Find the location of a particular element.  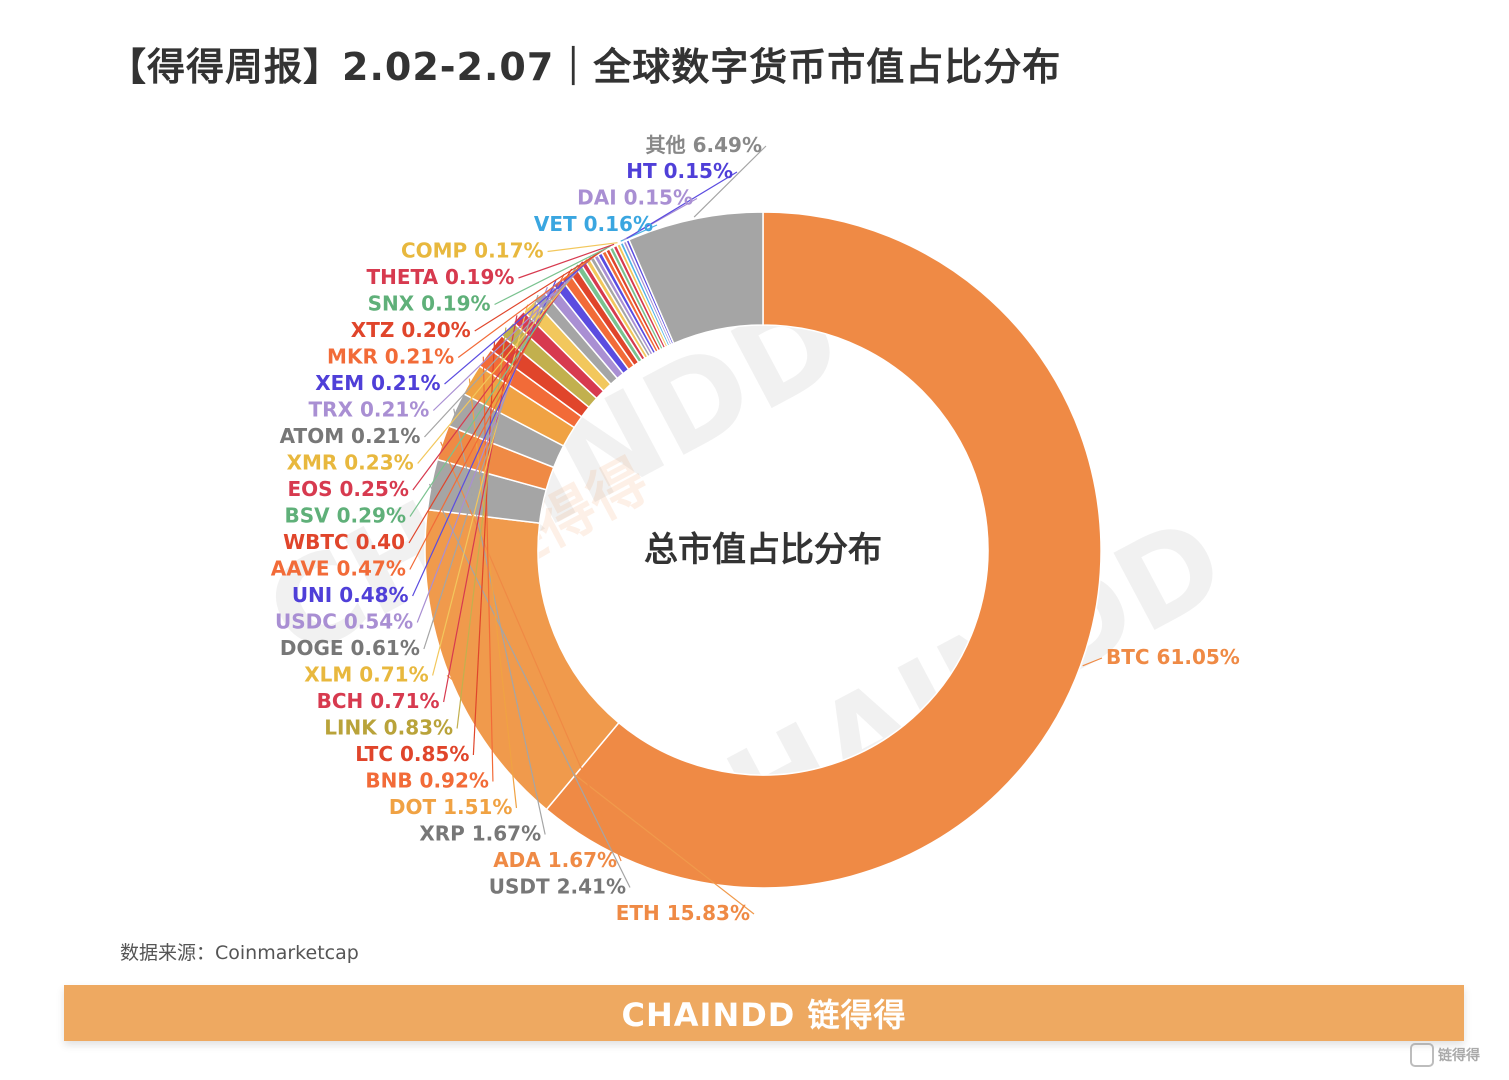

corner-logo-text: 链得得 is located at coordinates (1459, 1056).